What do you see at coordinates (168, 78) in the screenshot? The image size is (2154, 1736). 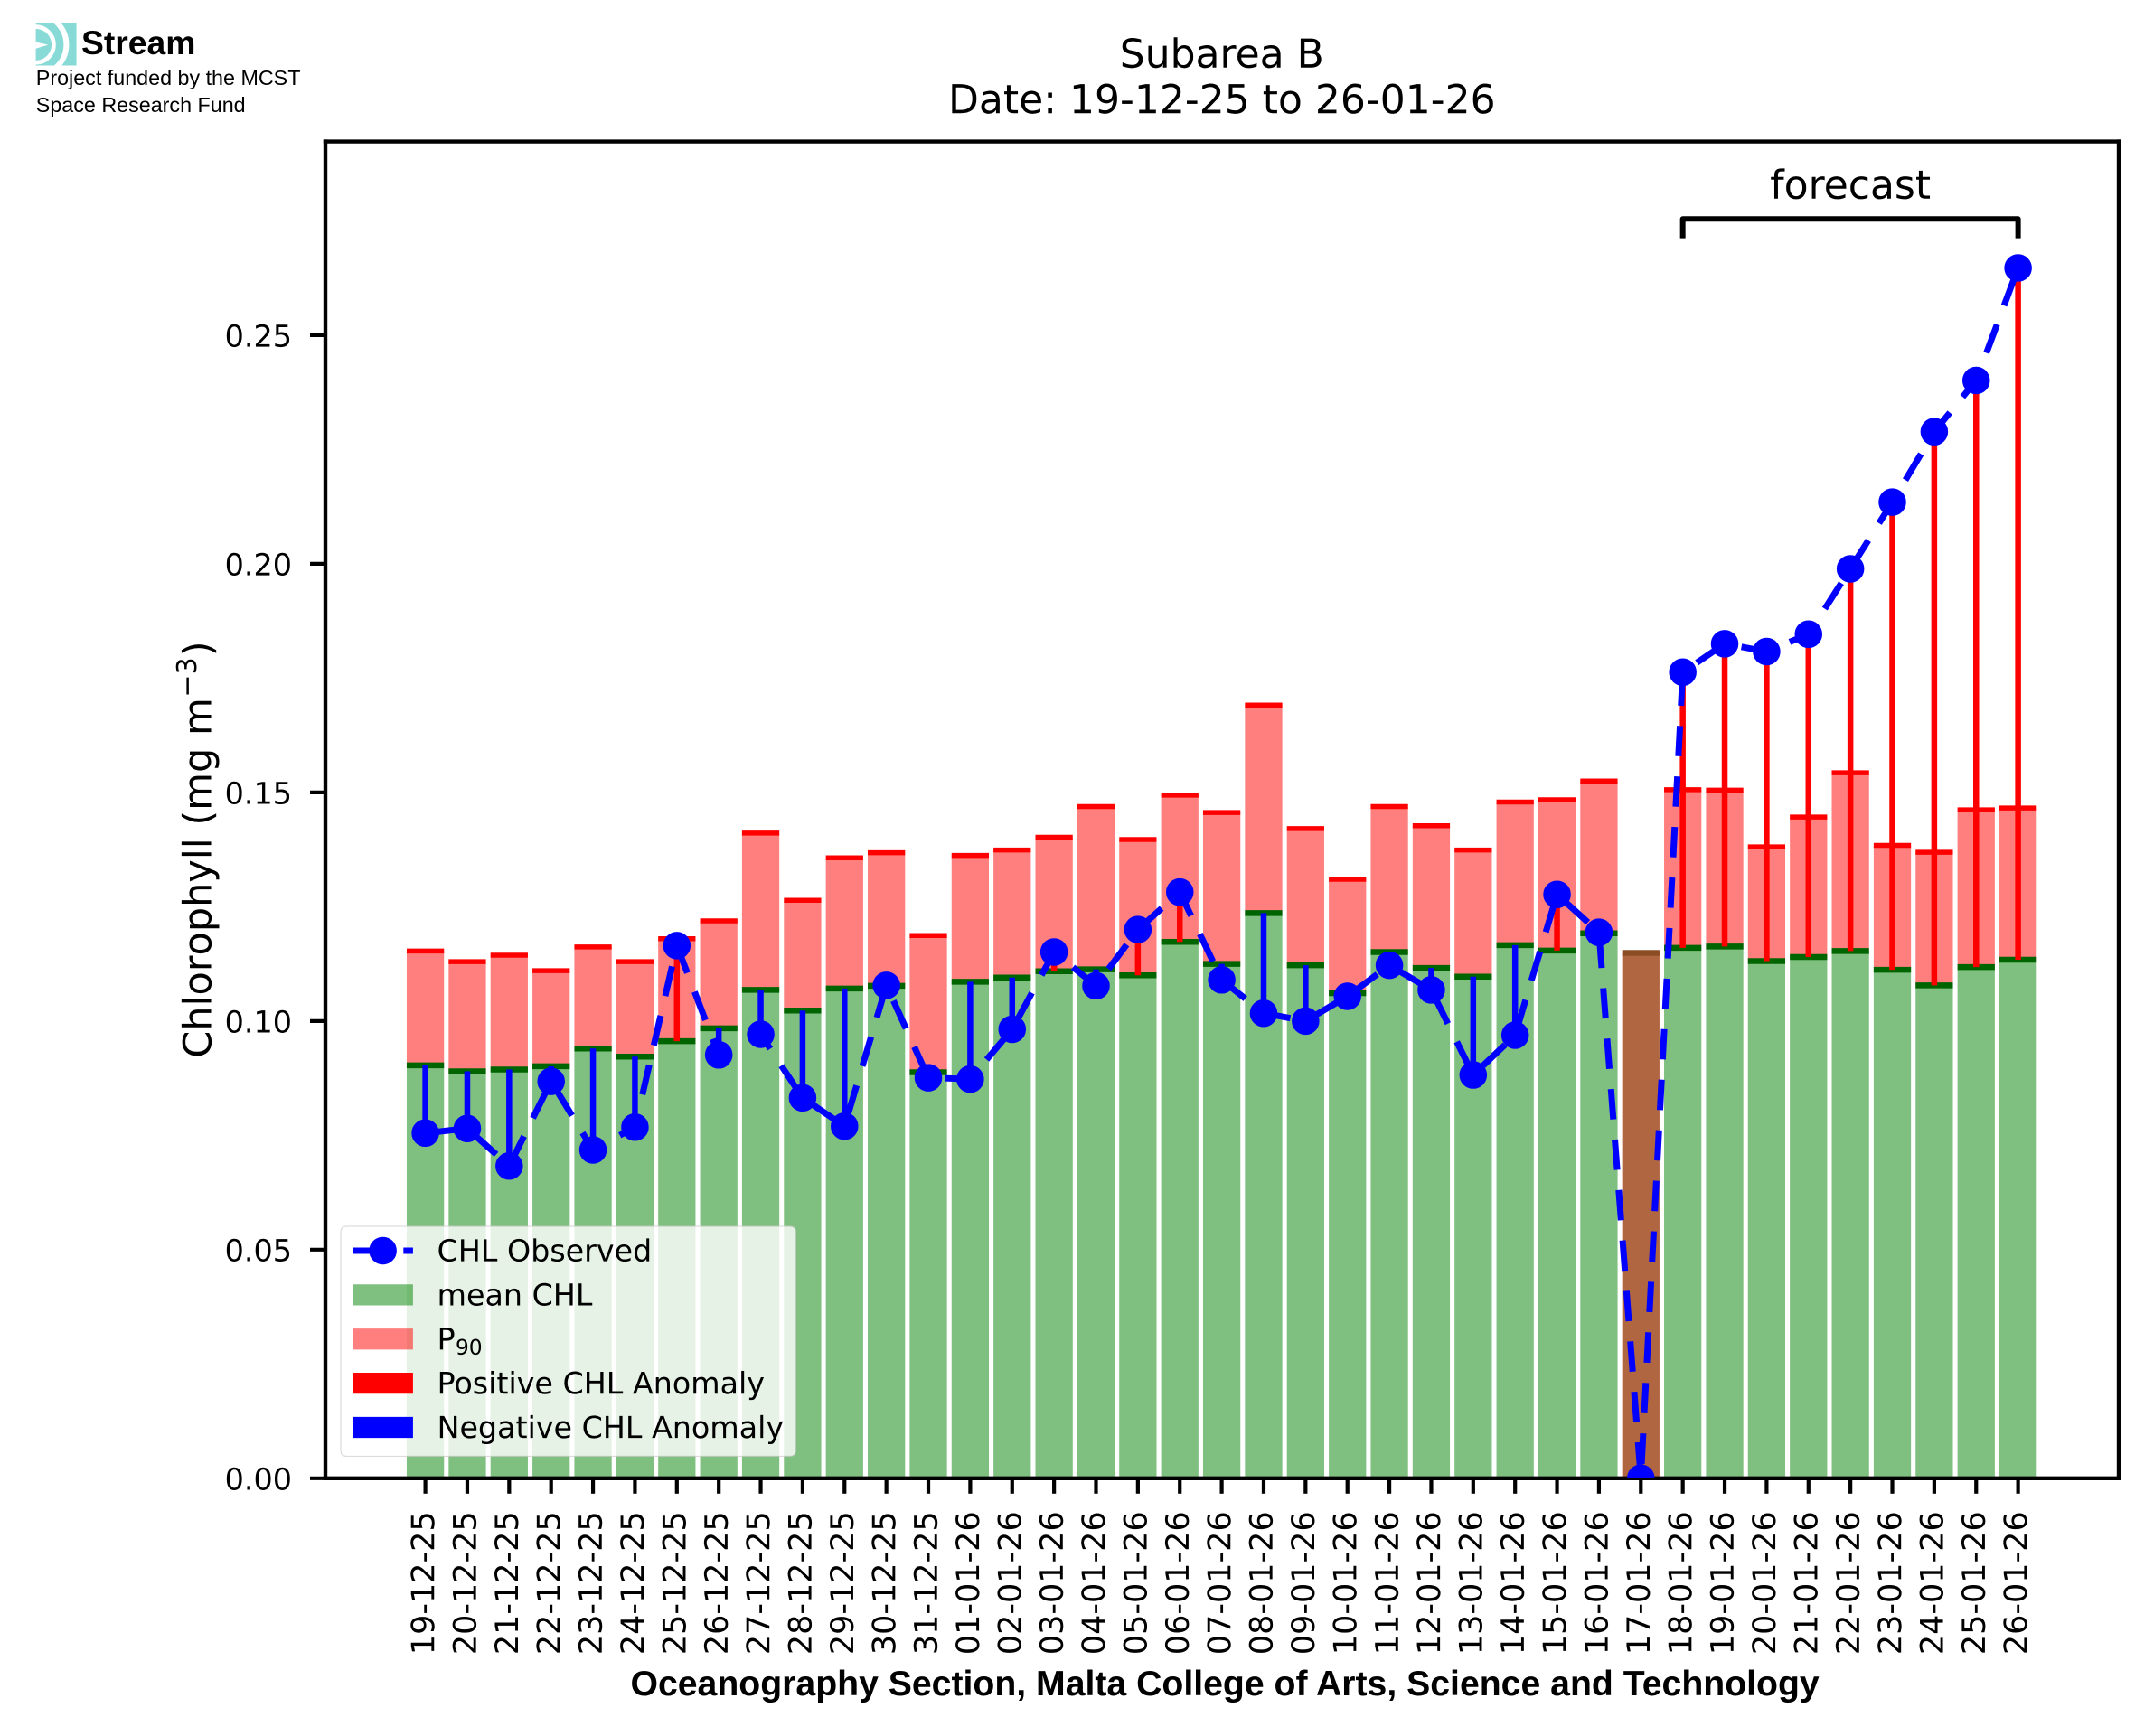 I see `svg-text: Project funded by the MCST` at bounding box center [168, 78].